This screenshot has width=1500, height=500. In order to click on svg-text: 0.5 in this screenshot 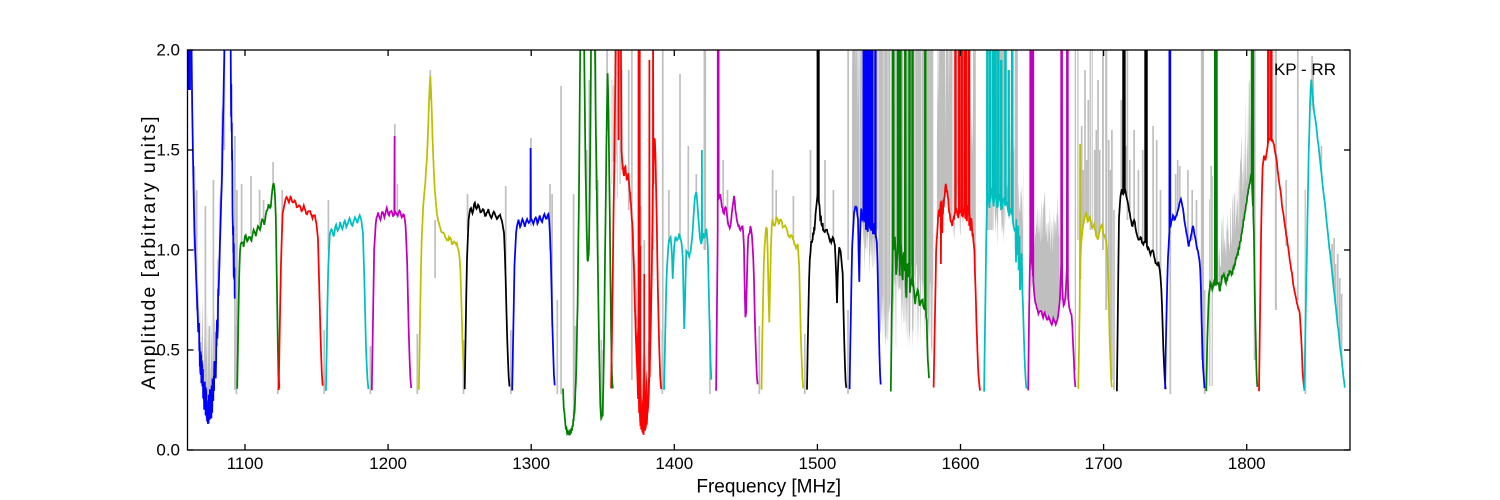, I will do `click(168, 350)`.